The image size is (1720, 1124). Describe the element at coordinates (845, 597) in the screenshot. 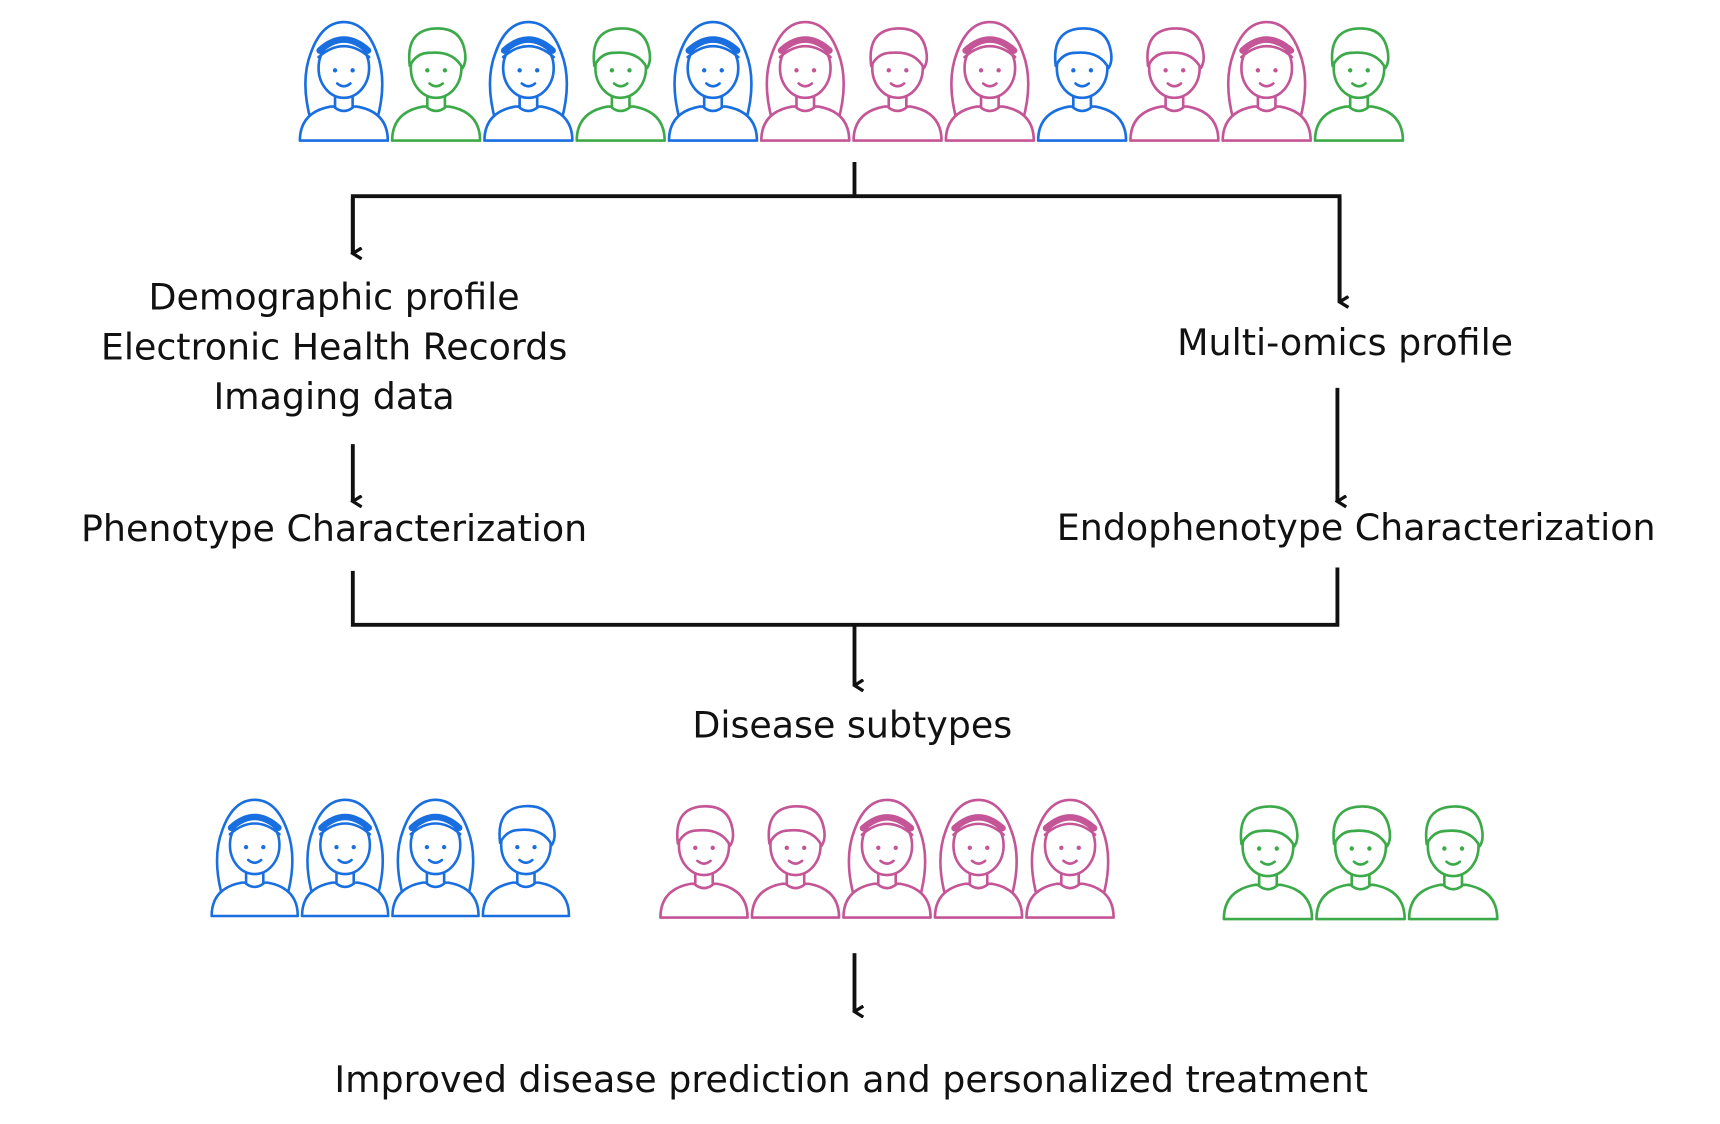

I see `connector` at that location.